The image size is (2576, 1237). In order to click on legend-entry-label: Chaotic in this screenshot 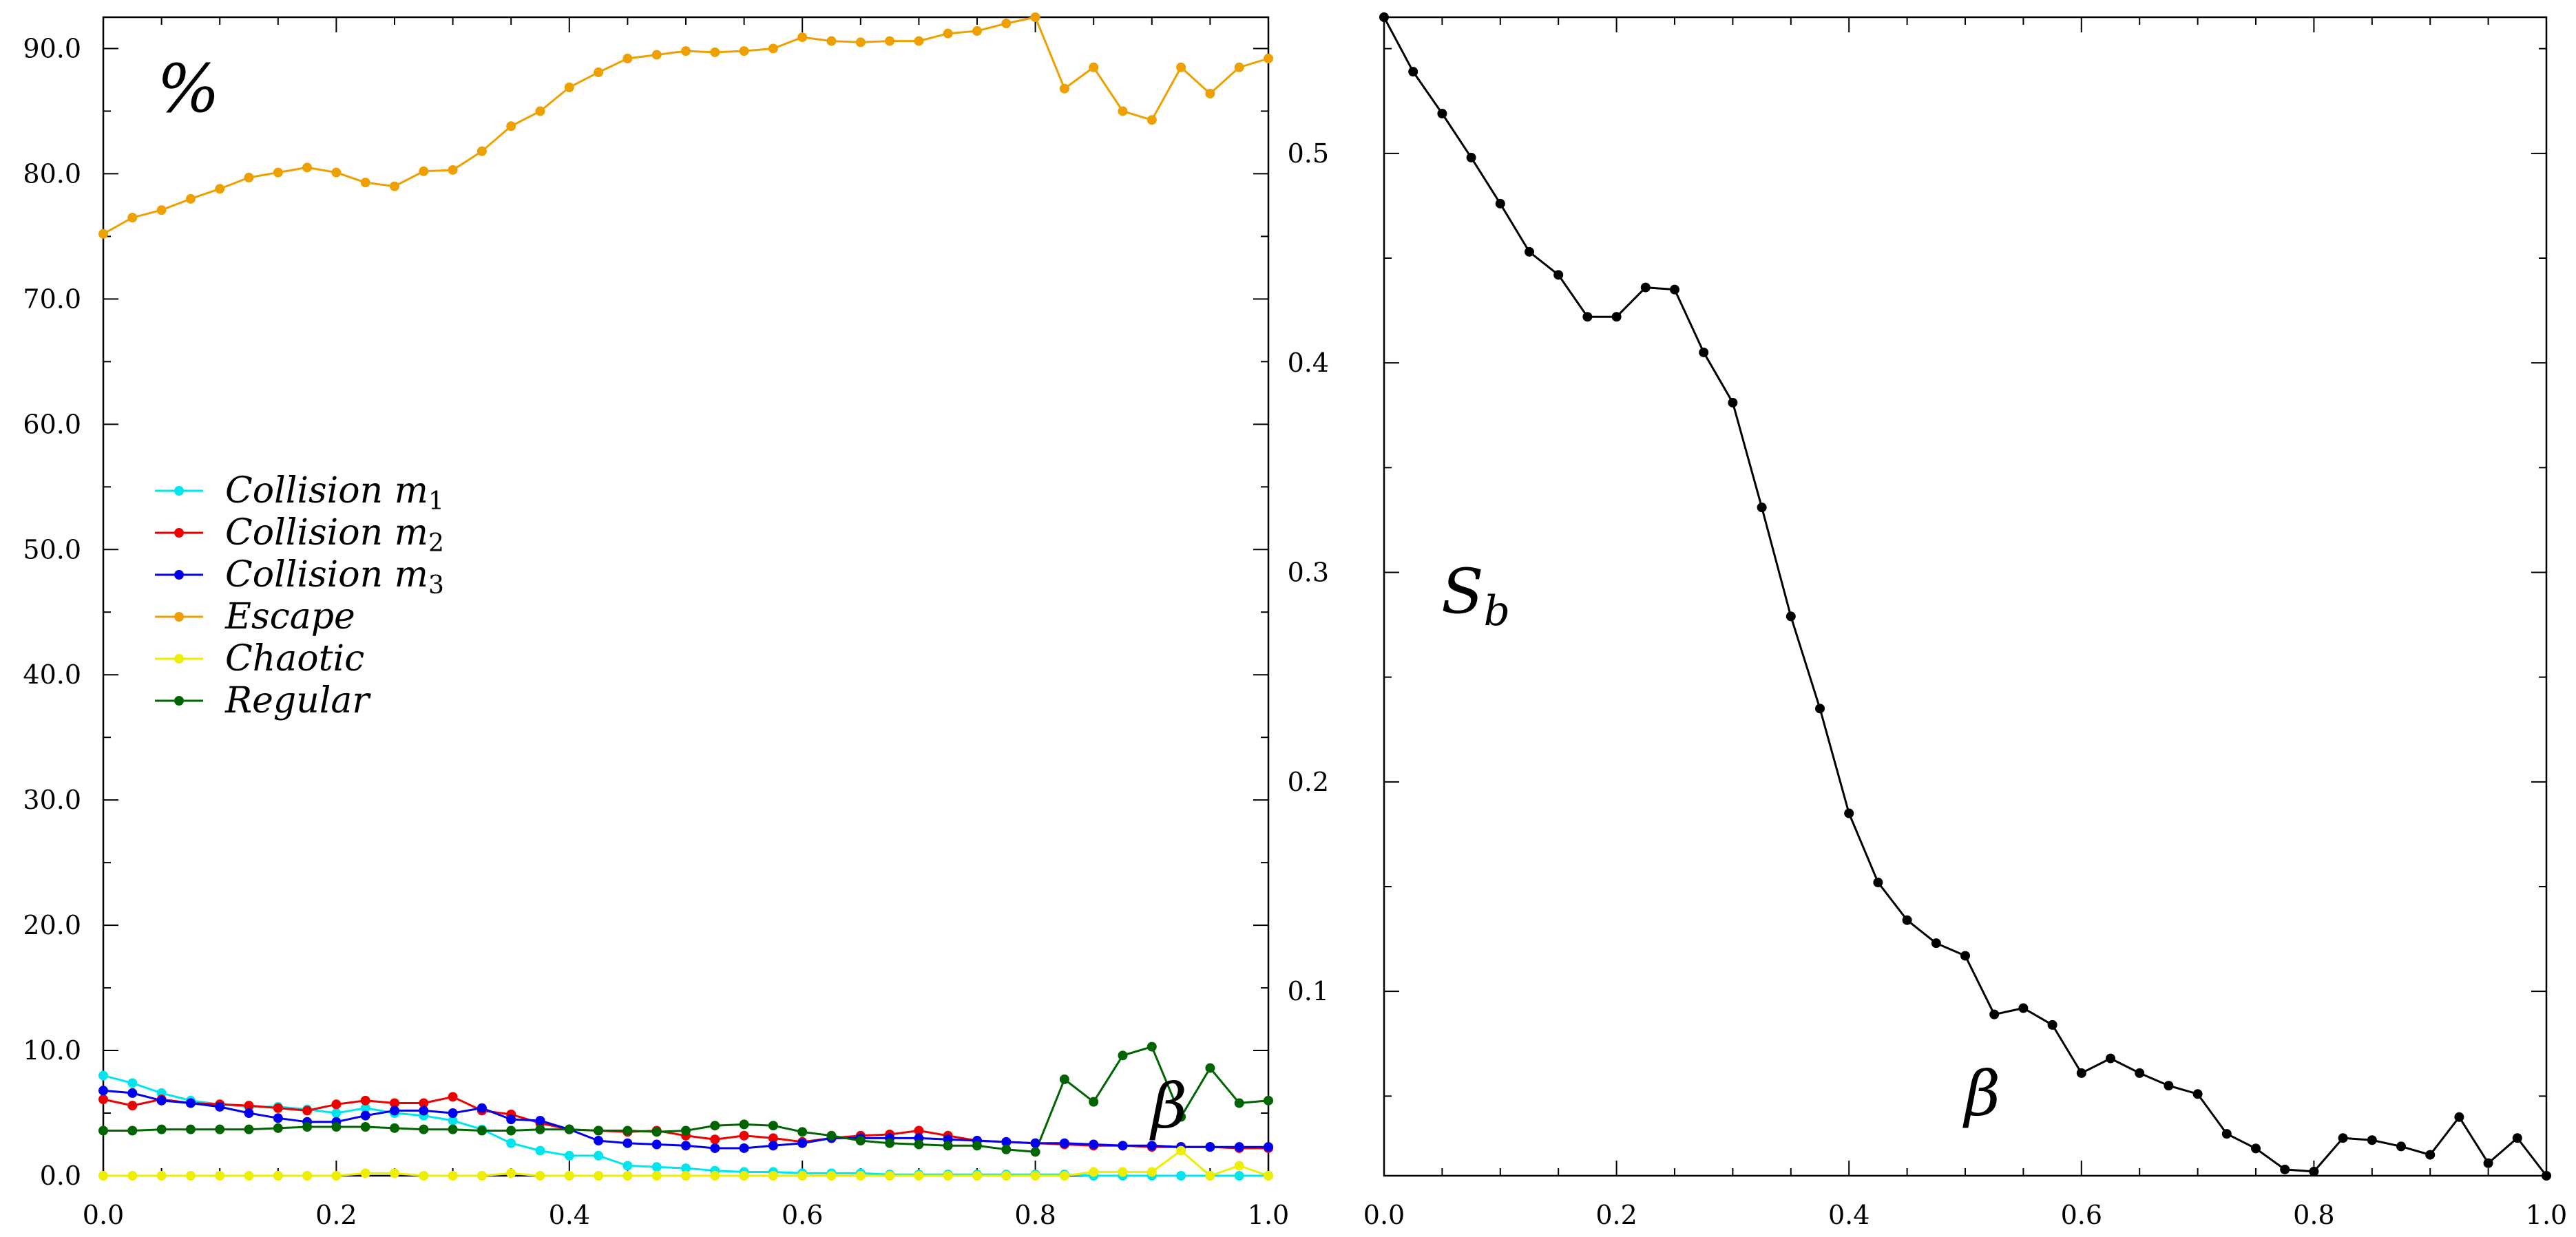, I will do `click(294, 658)`.